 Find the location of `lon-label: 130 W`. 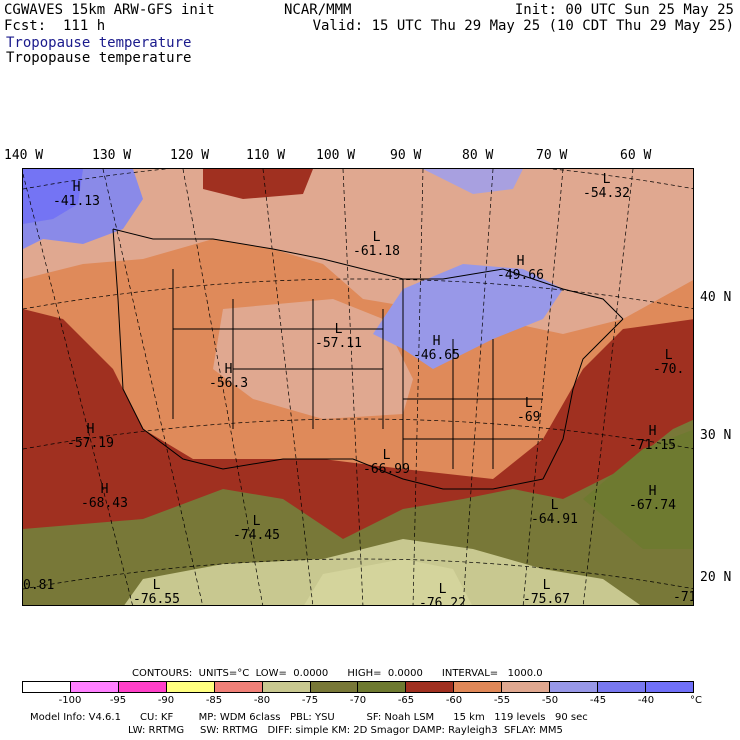

lon-label: 130 W is located at coordinates (112, 155).